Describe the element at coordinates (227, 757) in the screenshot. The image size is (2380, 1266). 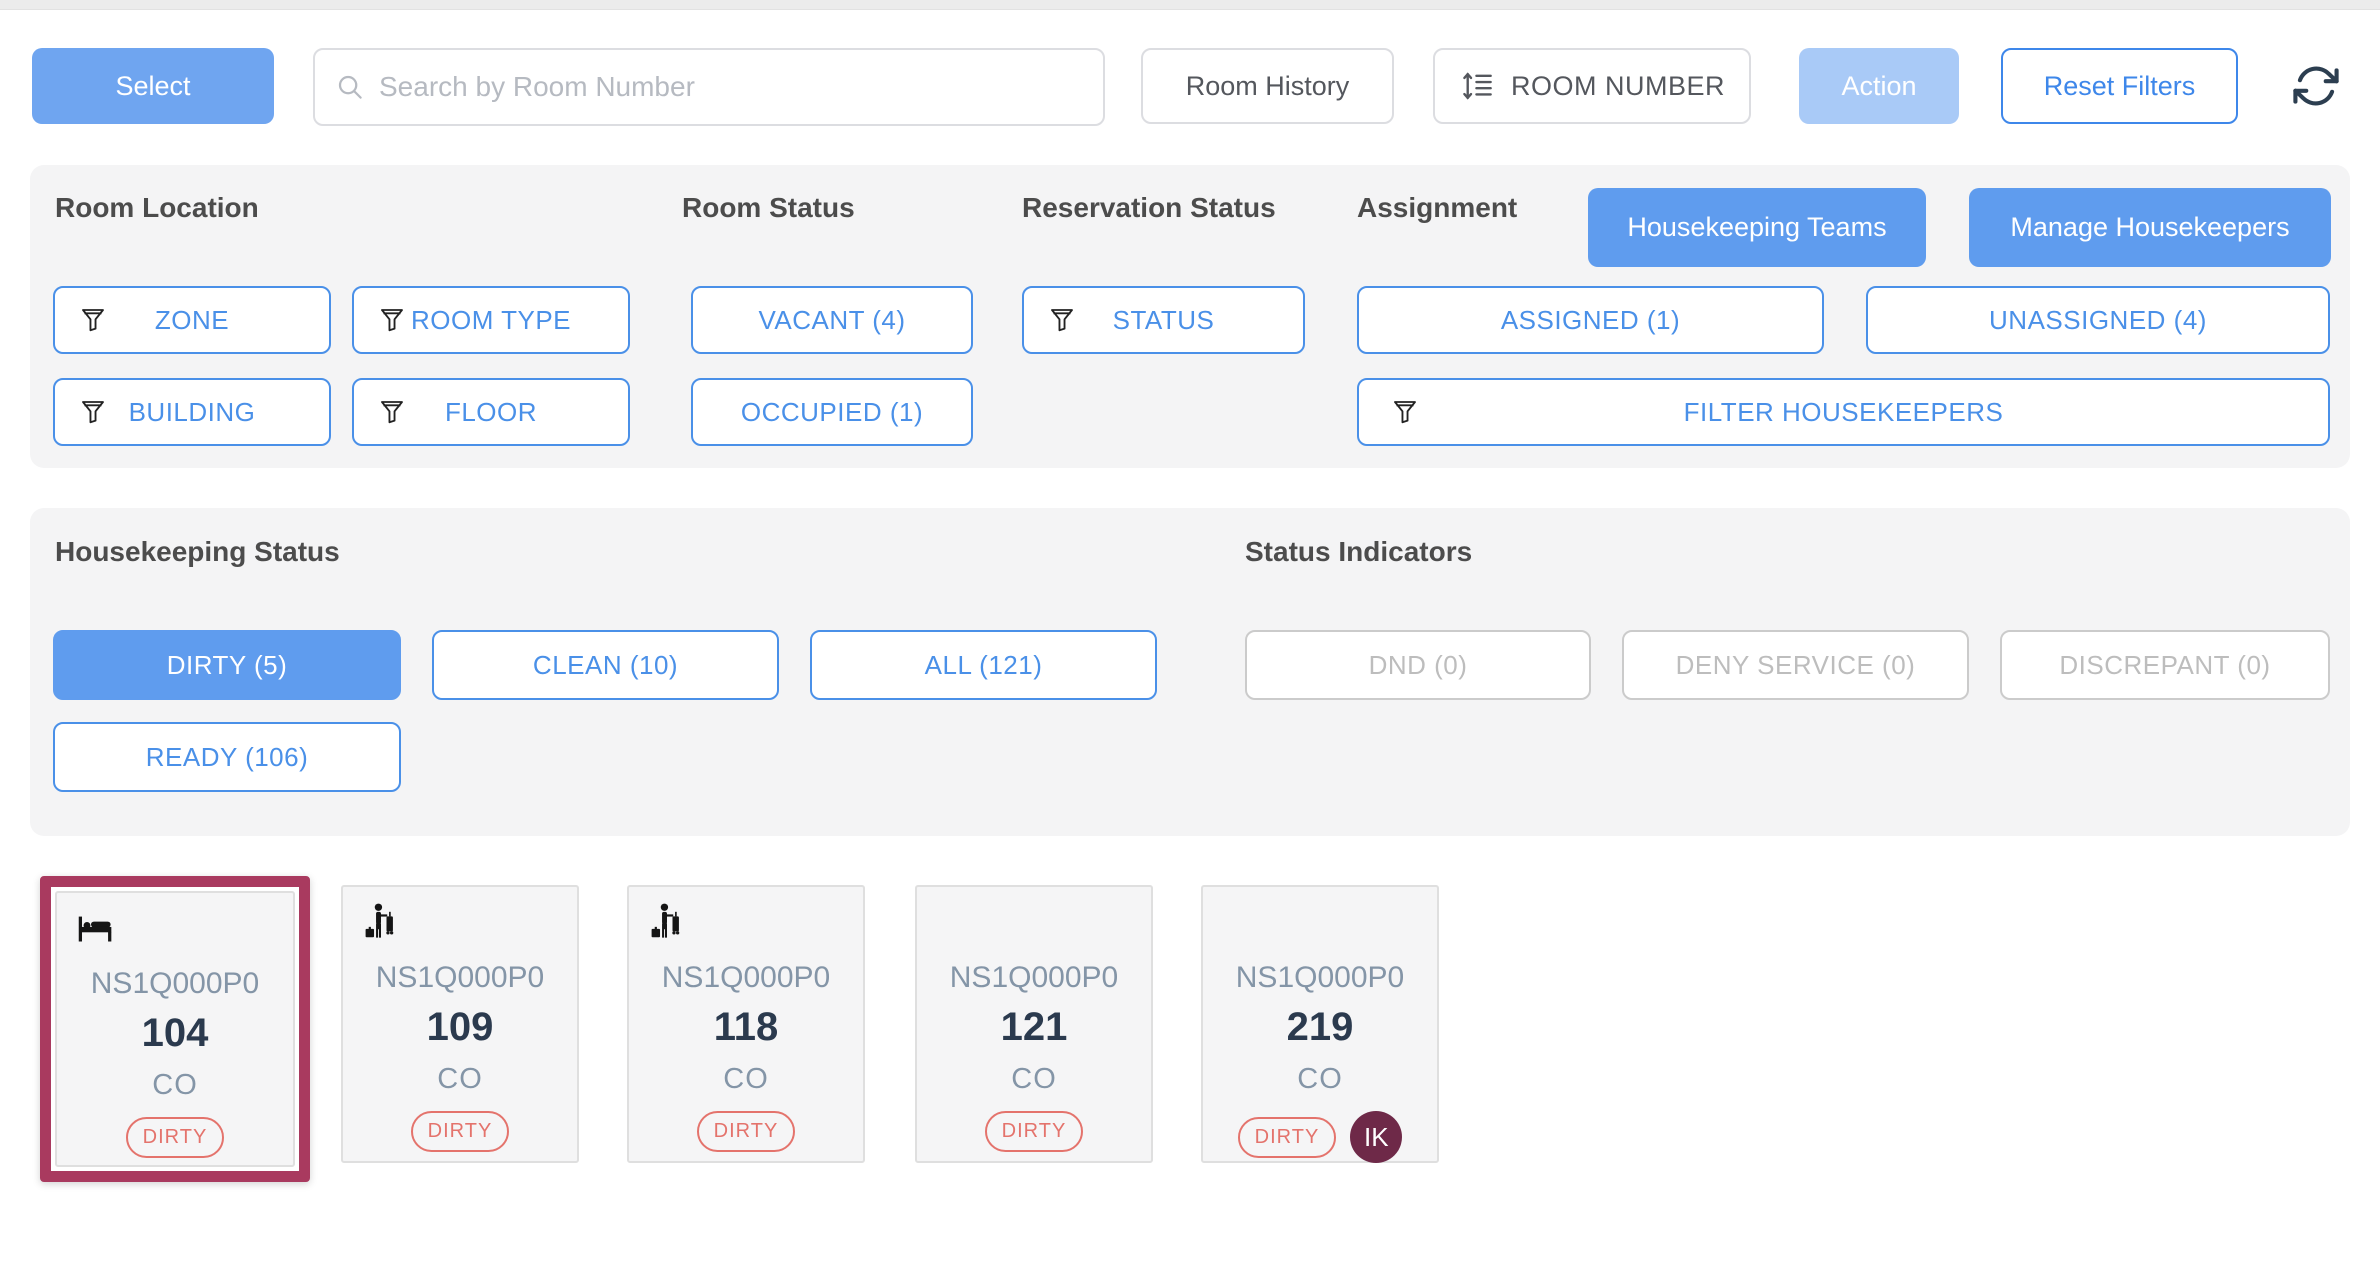
I see `ready-filter-button: READY (106)` at that location.